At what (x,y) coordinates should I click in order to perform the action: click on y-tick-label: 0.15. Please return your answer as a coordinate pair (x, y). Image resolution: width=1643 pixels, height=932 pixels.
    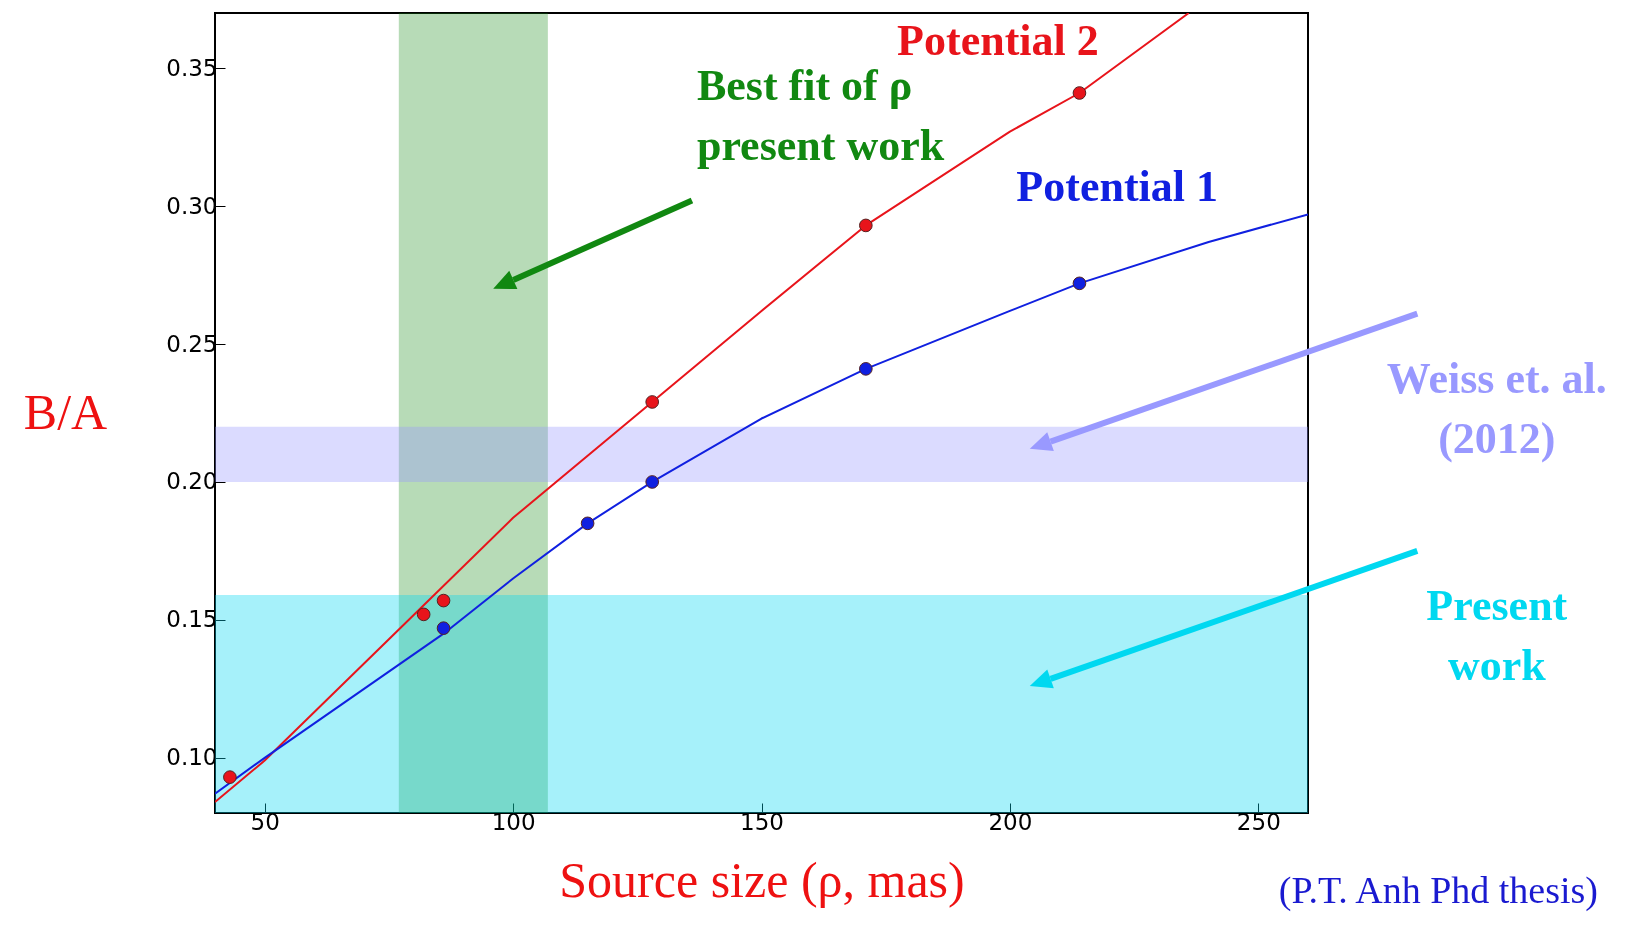
    Looking at the image, I should click on (192, 619).